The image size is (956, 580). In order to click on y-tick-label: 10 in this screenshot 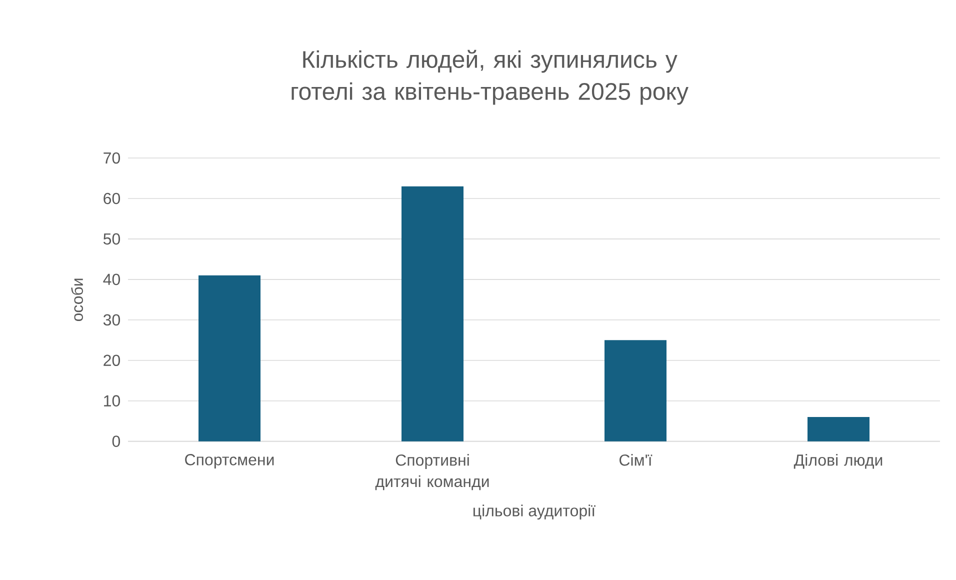, I will do `click(112, 400)`.